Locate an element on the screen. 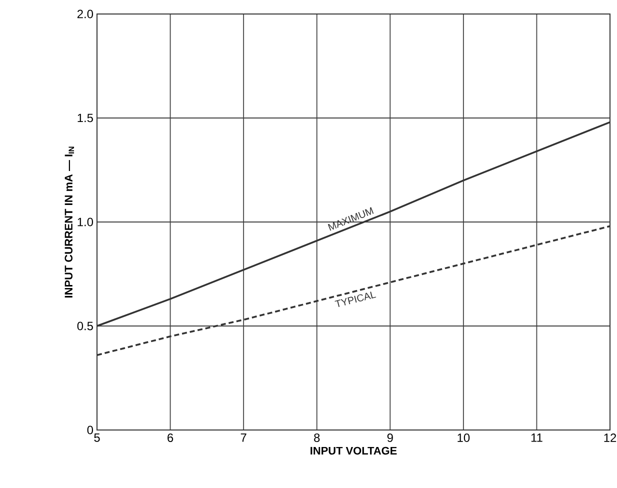  y-tick-label: 2.0 is located at coordinates (85, 14).